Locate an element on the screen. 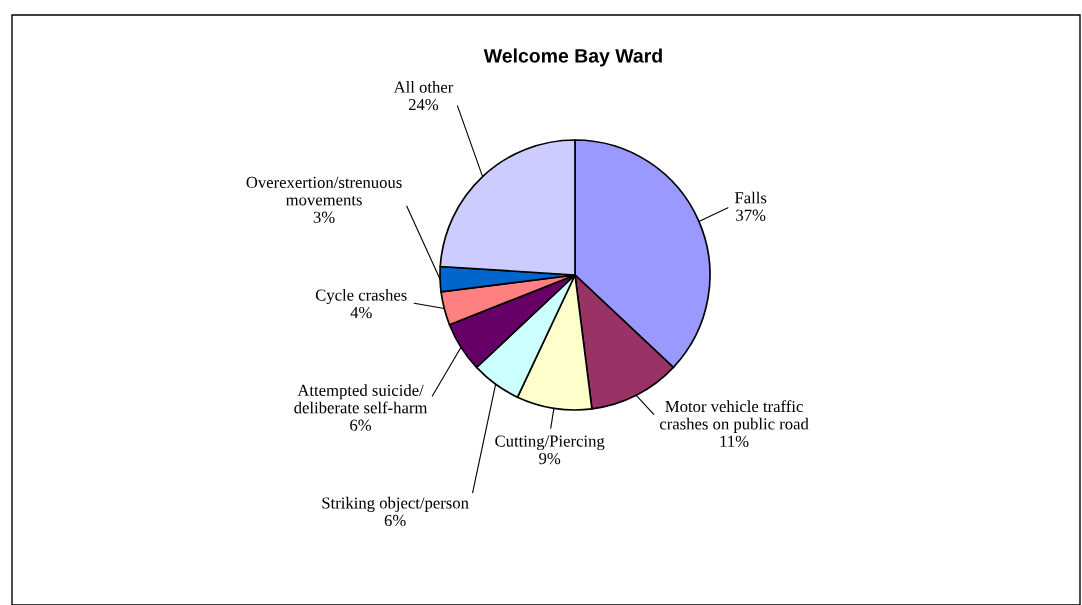 Image resolution: width=1082 pixels, height=605 pixels. data-label: 9% is located at coordinates (550, 458).